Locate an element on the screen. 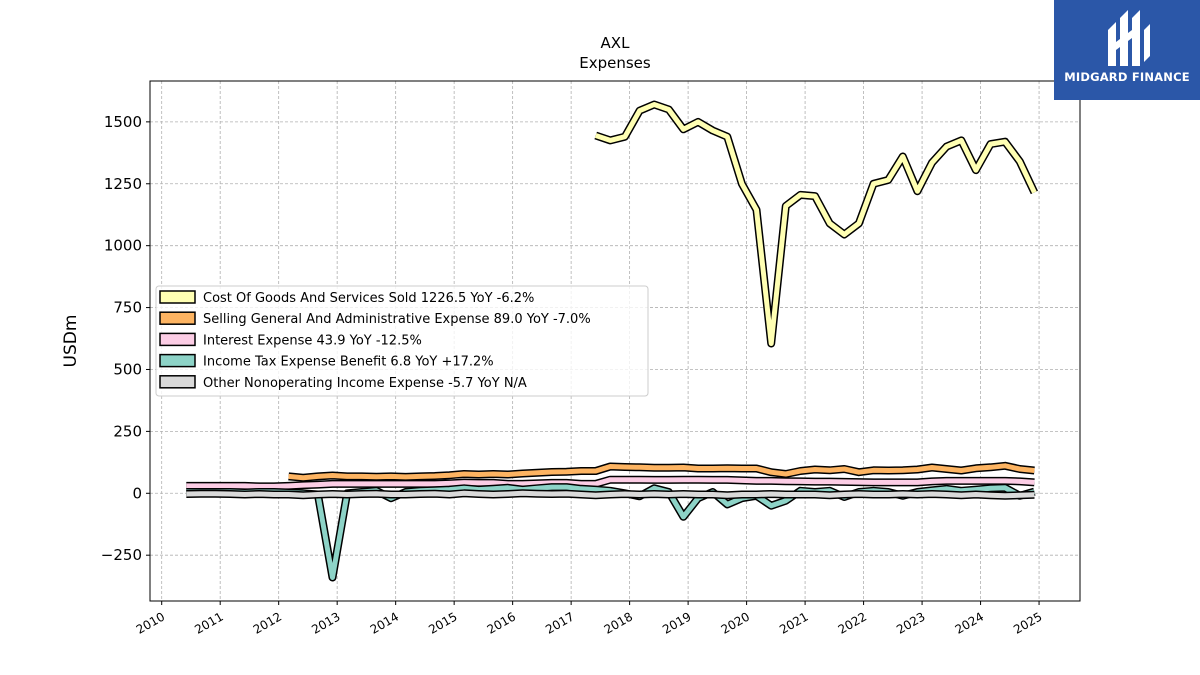 The width and height of the screenshot is (1200, 675). other-nonoperating-income-expense-line is located at coordinates (610, 494).